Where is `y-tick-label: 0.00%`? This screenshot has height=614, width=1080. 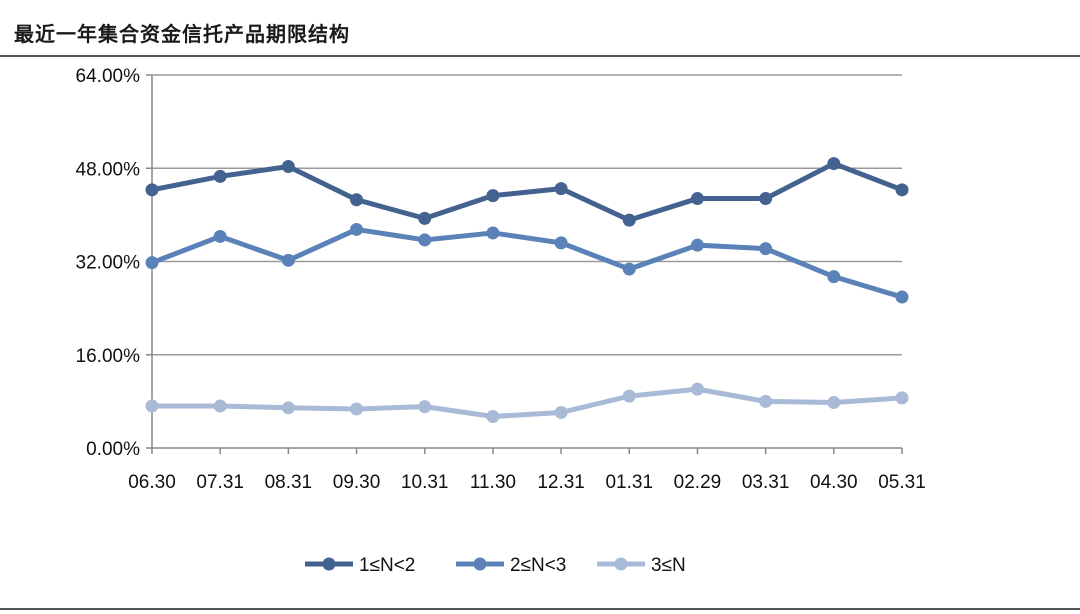
y-tick-label: 0.00% is located at coordinates (113, 449).